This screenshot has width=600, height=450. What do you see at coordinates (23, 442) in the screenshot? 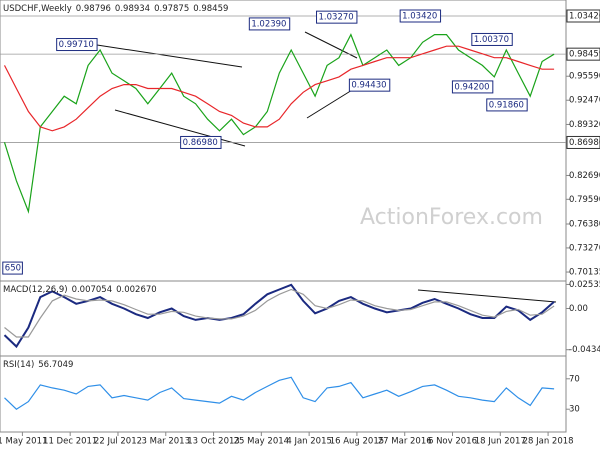
I see `x-tick-label: 1 May 2011` at bounding box center [23, 442].